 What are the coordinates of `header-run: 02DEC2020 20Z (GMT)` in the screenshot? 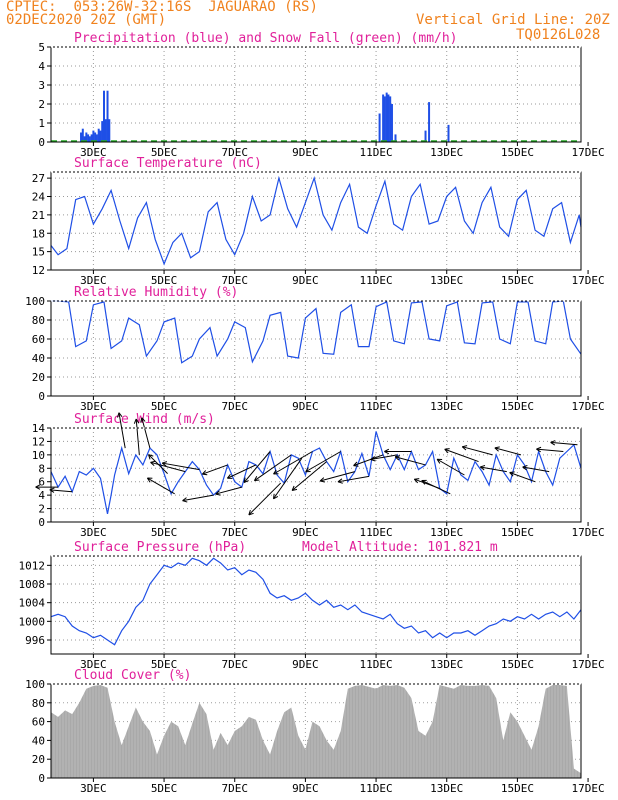 It's located at (86, 20).